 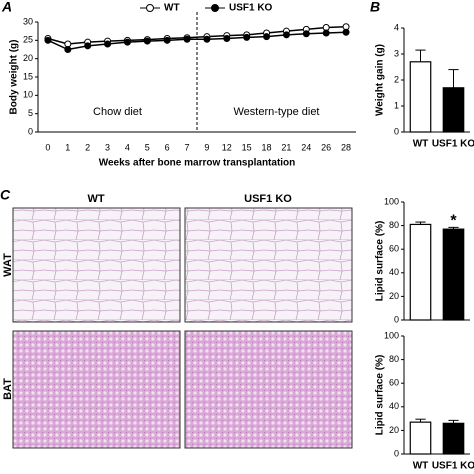 I want to click on y-tick-label: 4, so click(x=396, y=27).